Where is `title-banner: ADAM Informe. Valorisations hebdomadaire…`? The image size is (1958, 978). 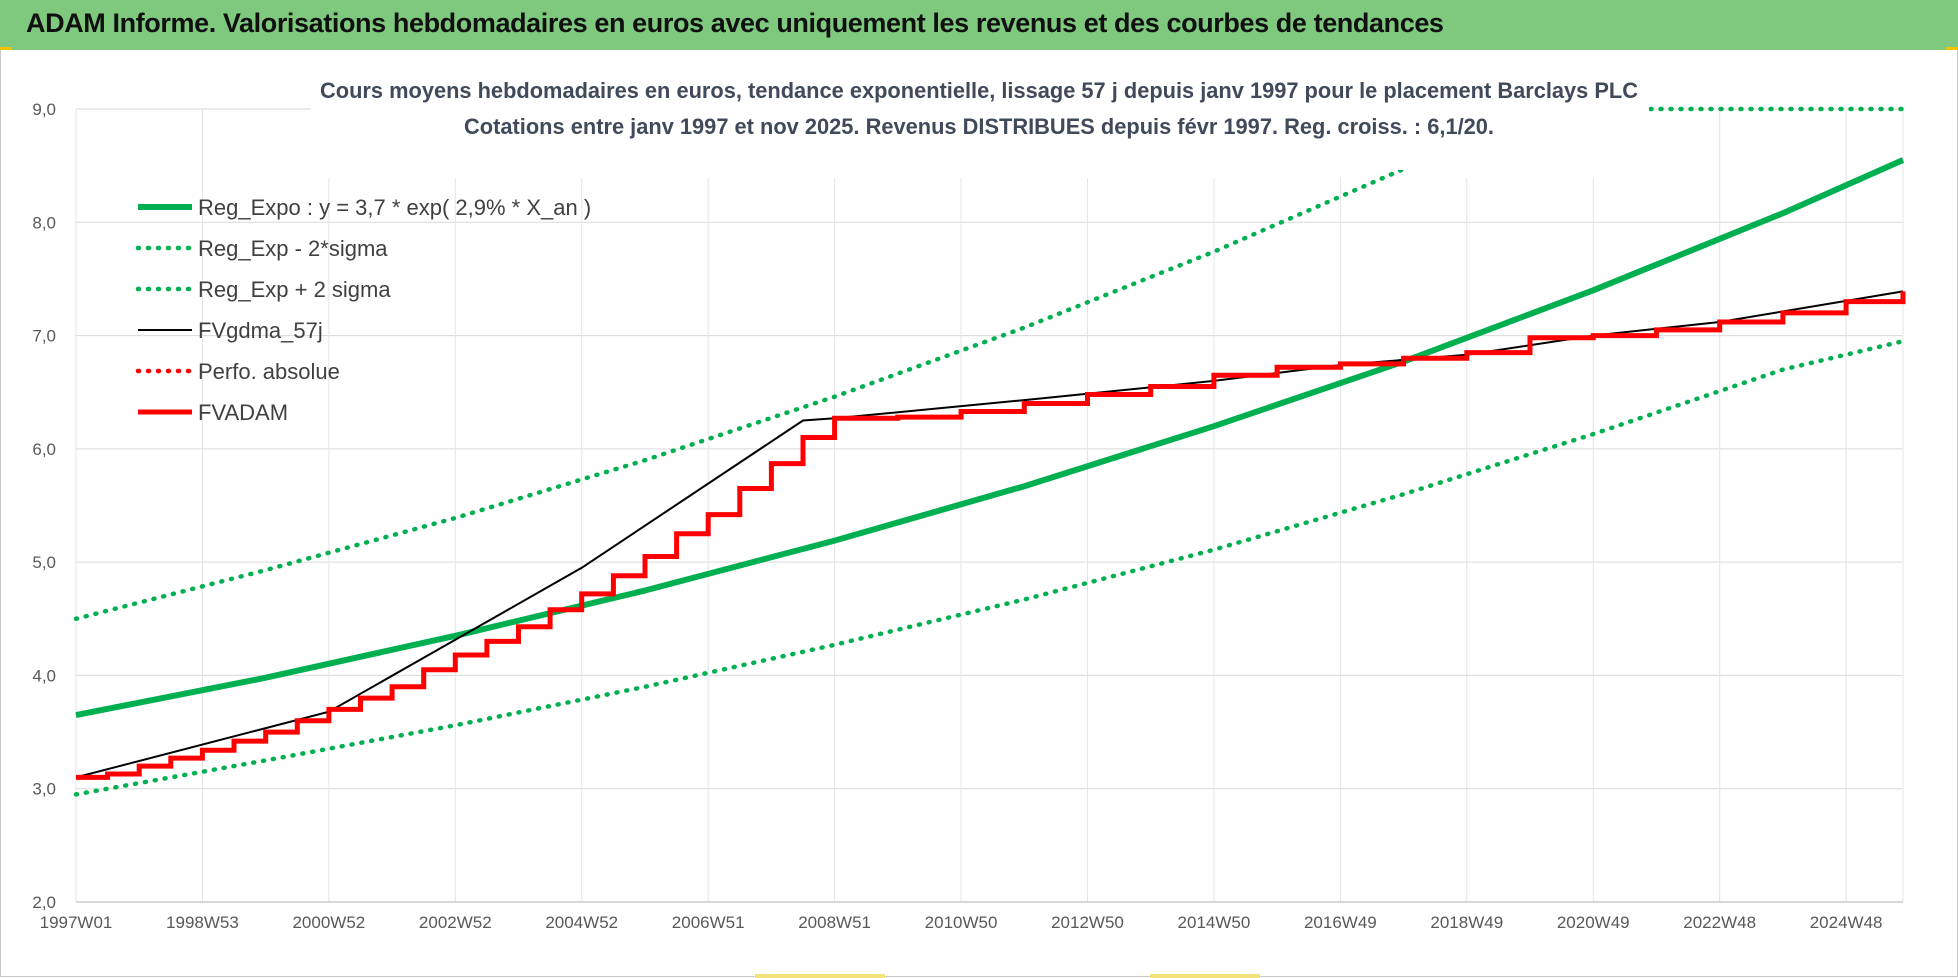
title-banner: ADAM Informe. Valorisations hebdomadaire… is located at coordinates (979, 25).